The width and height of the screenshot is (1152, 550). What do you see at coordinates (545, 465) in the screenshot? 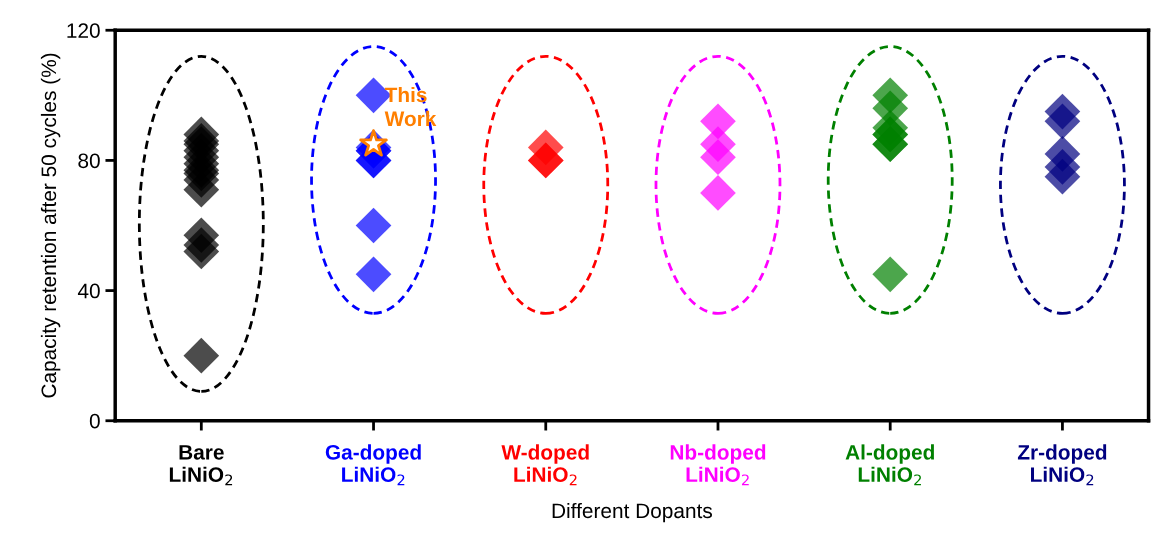
I see `x-tick-label: W-doped LiNiO$_{2}$` at bounding box center [545, 465].